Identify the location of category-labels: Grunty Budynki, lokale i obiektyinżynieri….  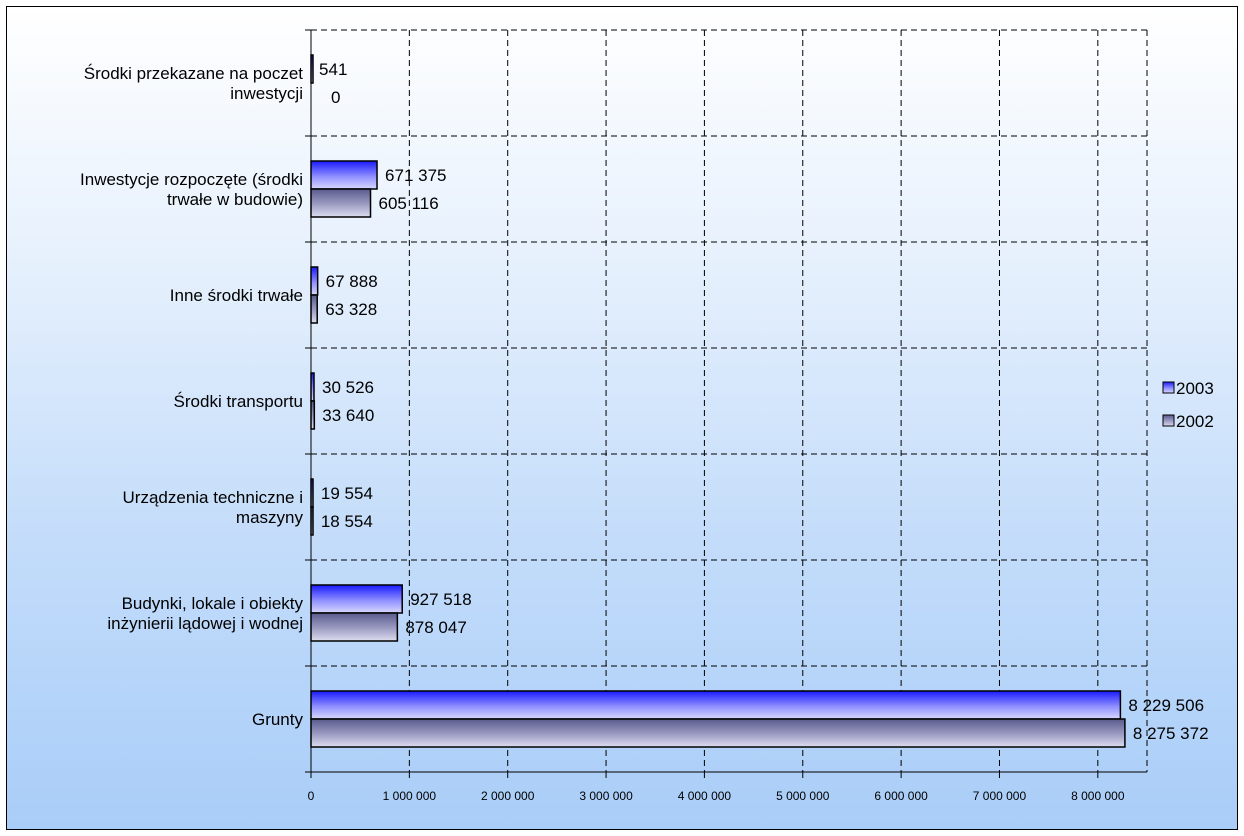
(191, 396).